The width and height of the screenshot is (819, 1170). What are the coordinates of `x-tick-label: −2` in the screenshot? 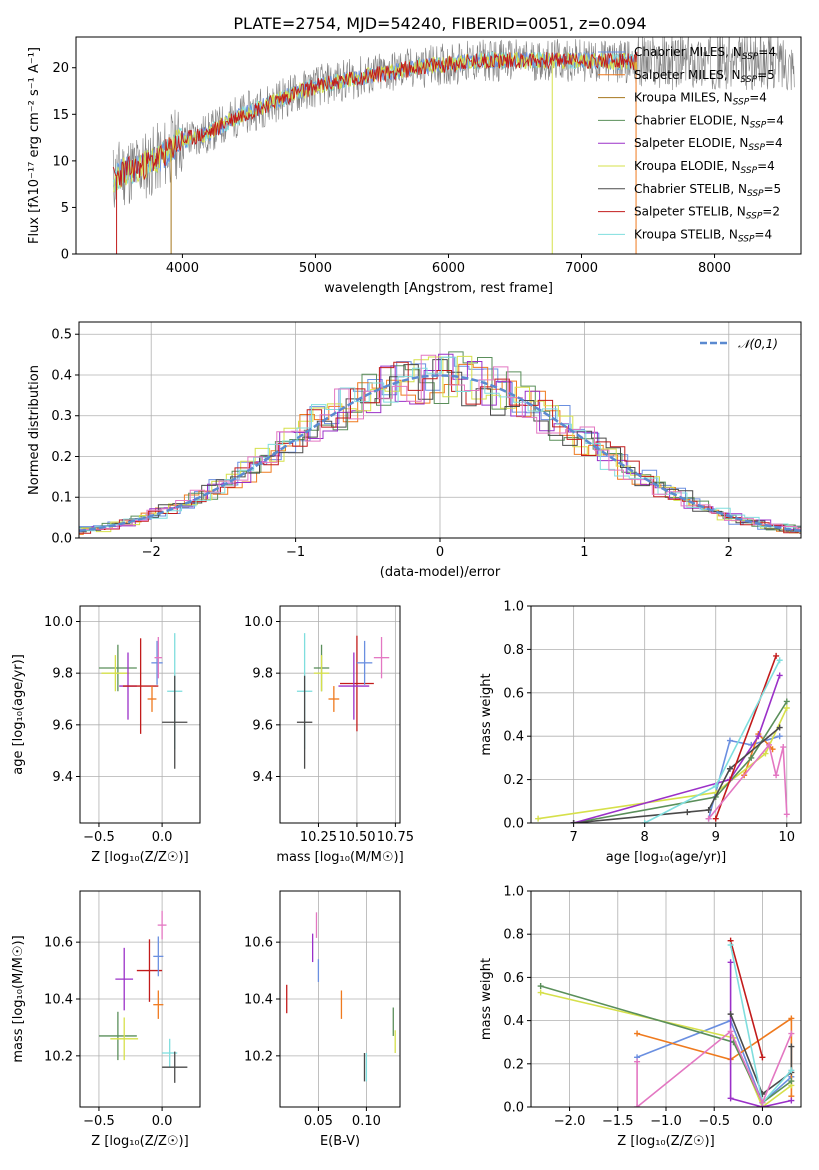 It's located at (151, 552).